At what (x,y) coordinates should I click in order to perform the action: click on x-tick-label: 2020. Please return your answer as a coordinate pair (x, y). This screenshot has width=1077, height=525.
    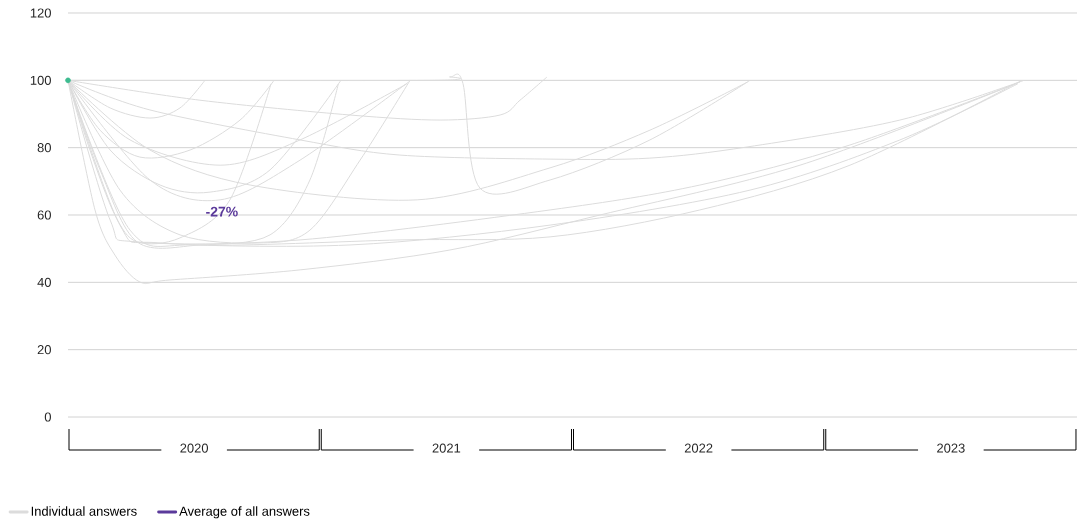
    Looking at the image, I should click on (194, 448).